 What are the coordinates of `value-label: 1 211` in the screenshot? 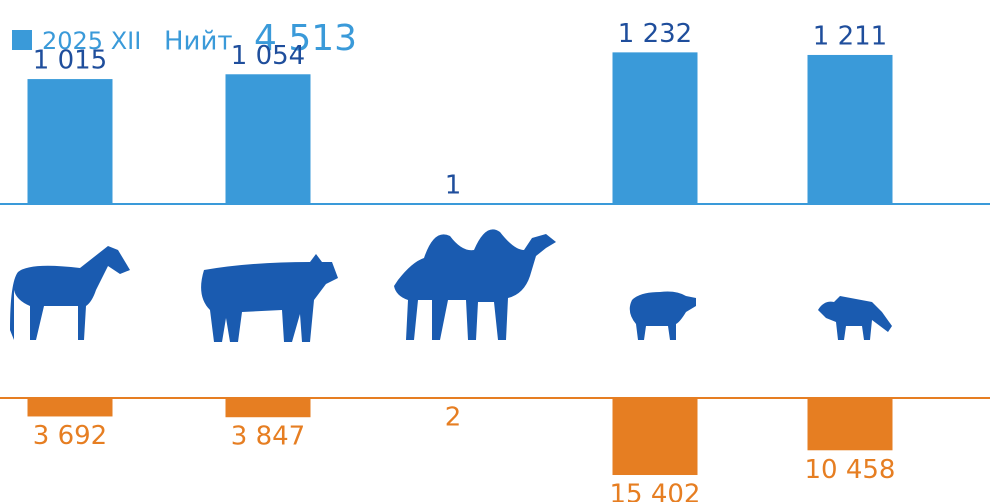 It's located at (850, 36).